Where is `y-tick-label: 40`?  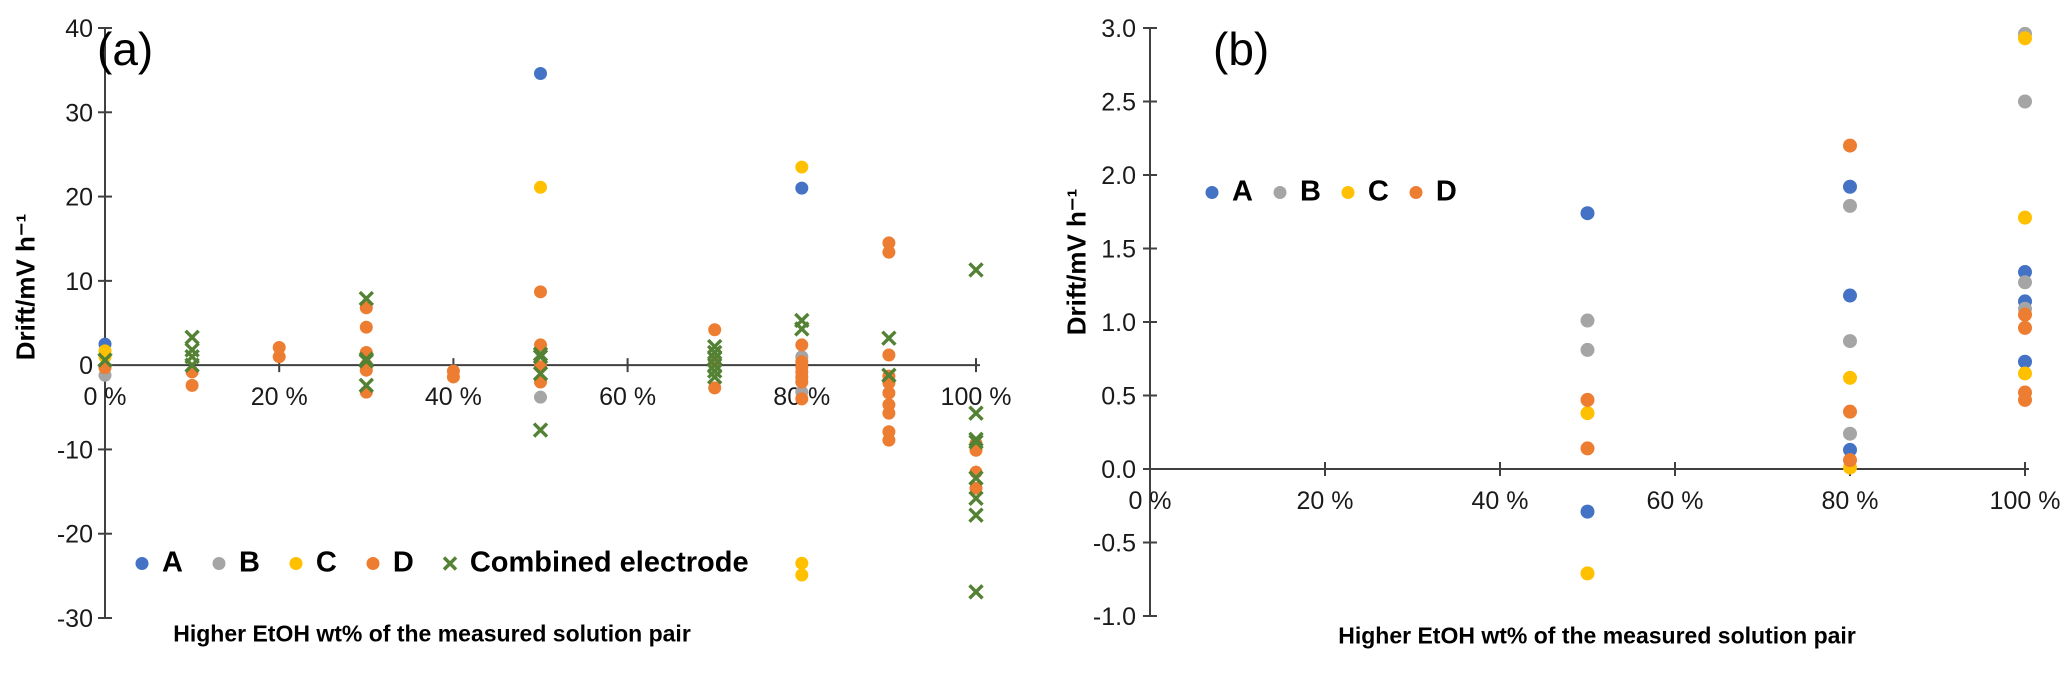 y-tick-label: 40 is located at coordinates (79, 29).